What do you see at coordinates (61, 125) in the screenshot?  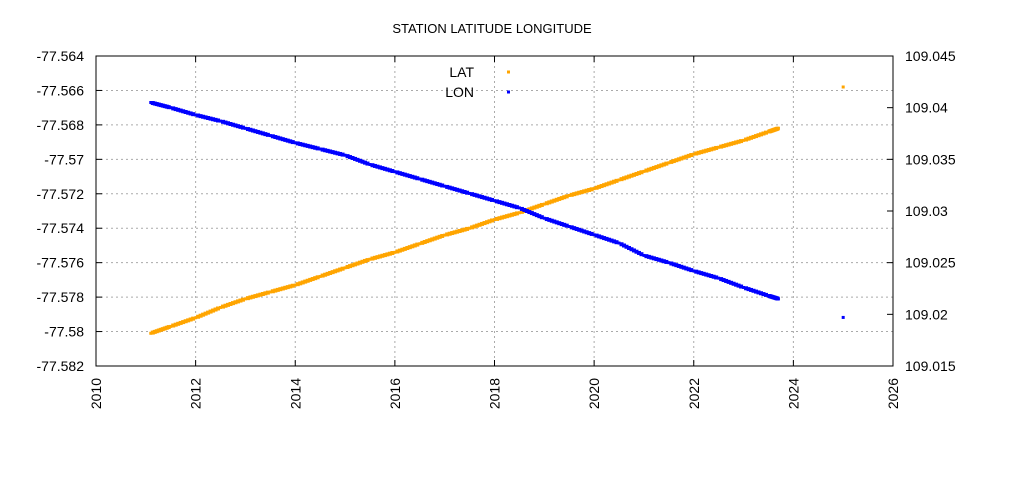 I see `y-left-tick-label: -77.568` at bounding box center [61, 125].